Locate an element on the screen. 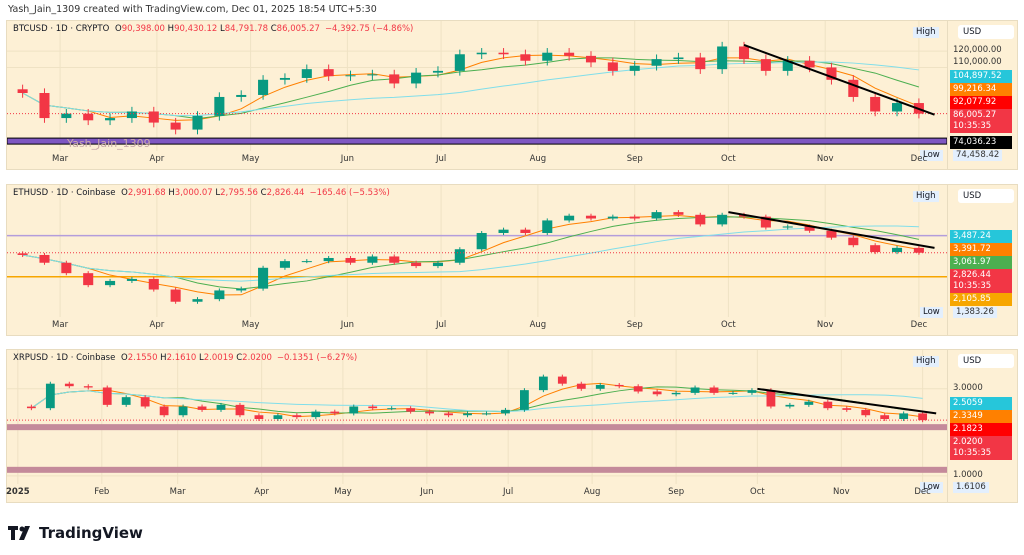 This screenshot has width=1024, height=555. badge-price: 2.5059 is located at coordinates (968, 403).